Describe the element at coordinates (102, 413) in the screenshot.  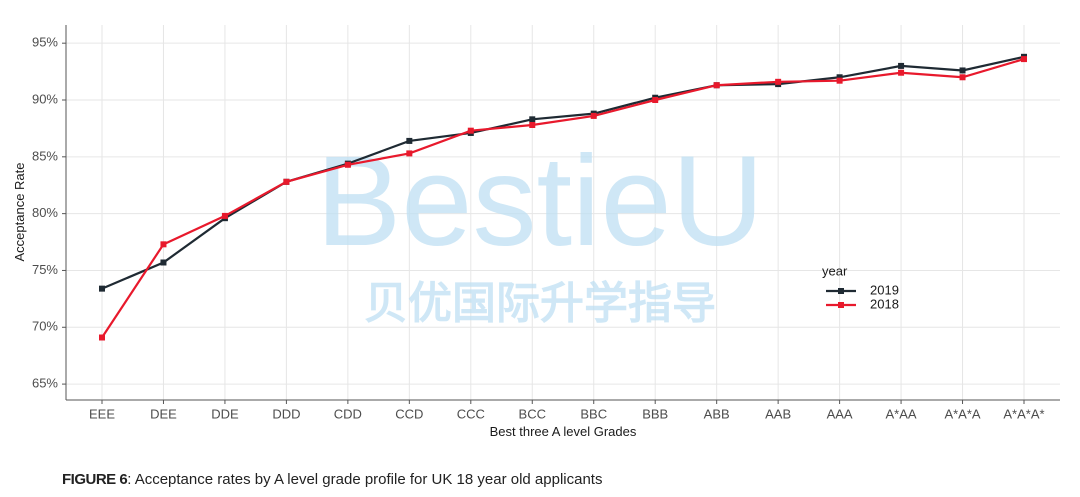
I see `x-tick-label: EEE` at that location.